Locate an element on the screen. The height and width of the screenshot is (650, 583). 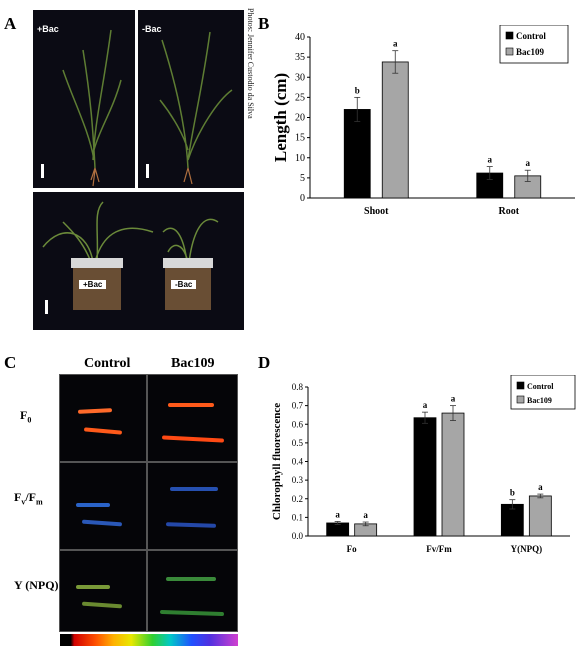
y-tick-label: 25 is located at coordinates (300, 97).